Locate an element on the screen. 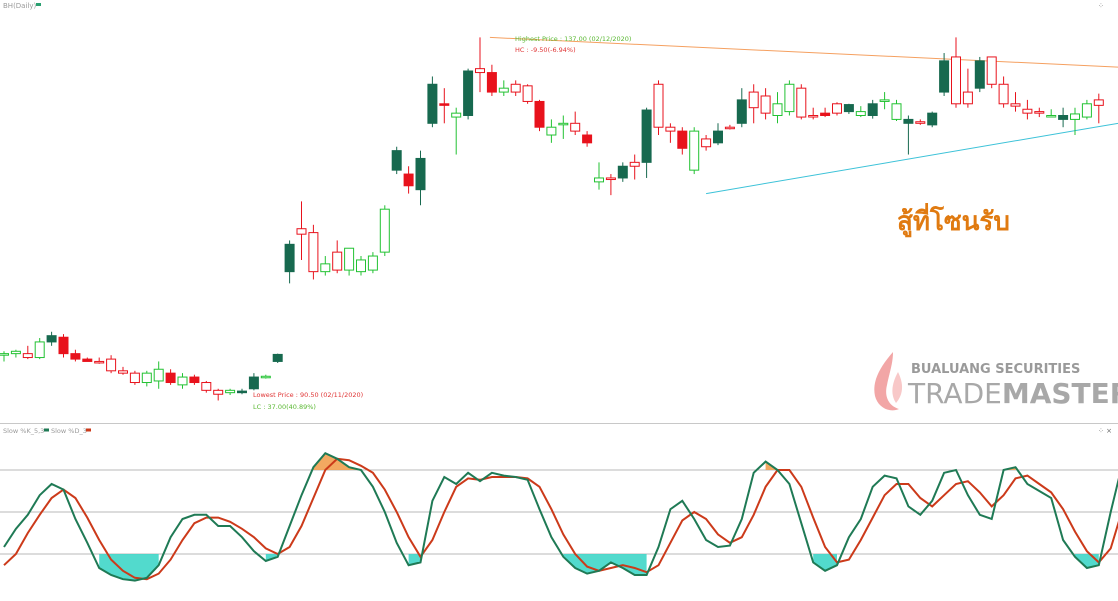  resistance-trendline is located at coordinates (803, 52).